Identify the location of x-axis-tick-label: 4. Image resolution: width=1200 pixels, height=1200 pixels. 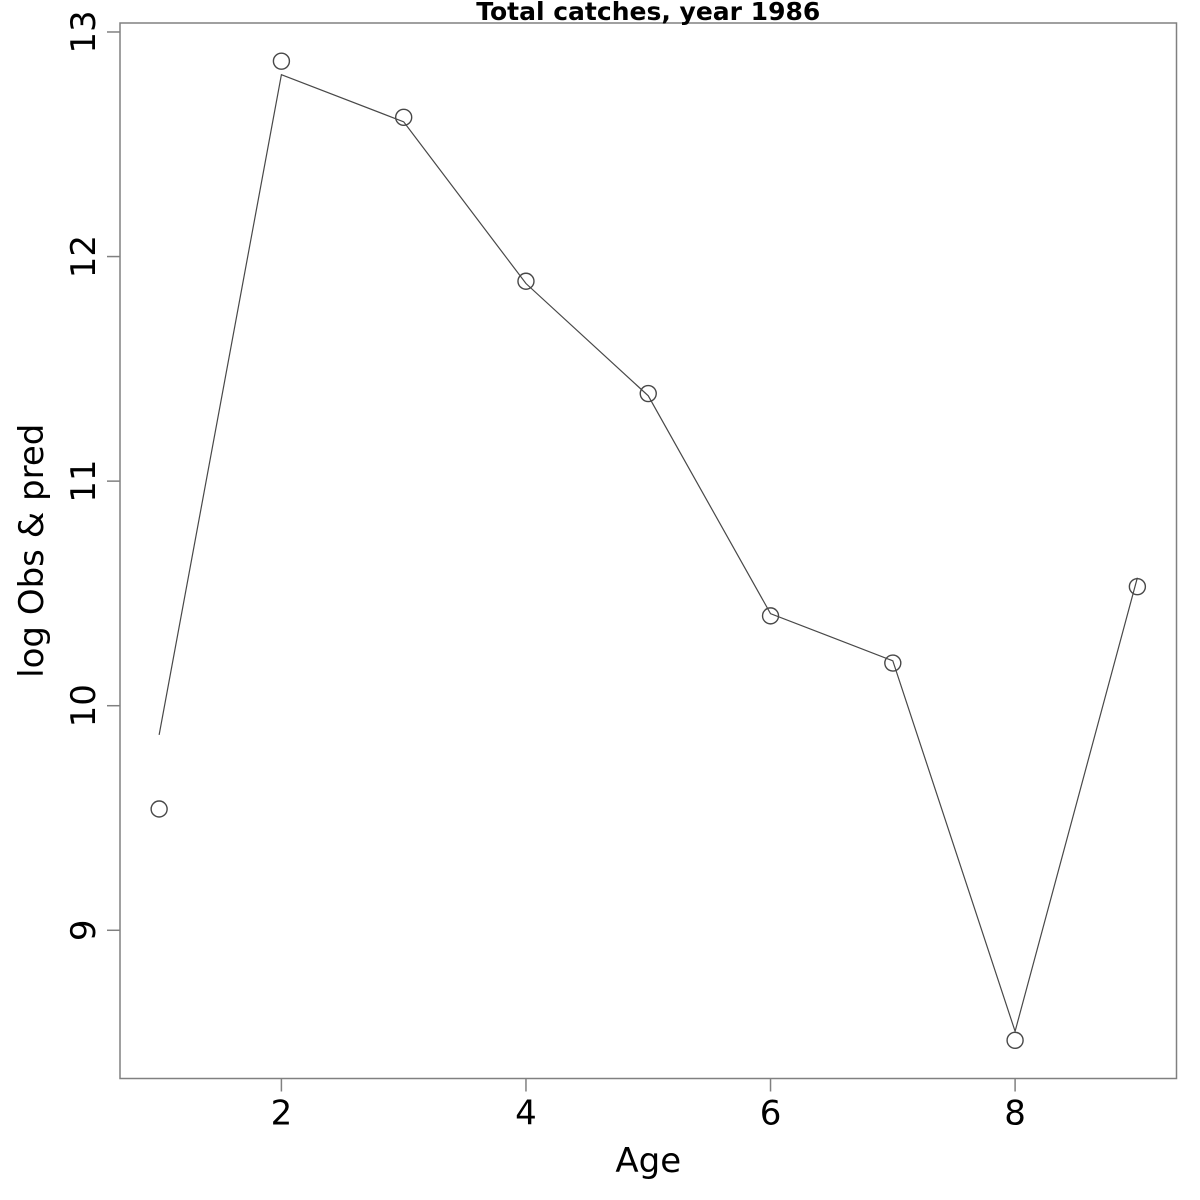
(526, 1114).